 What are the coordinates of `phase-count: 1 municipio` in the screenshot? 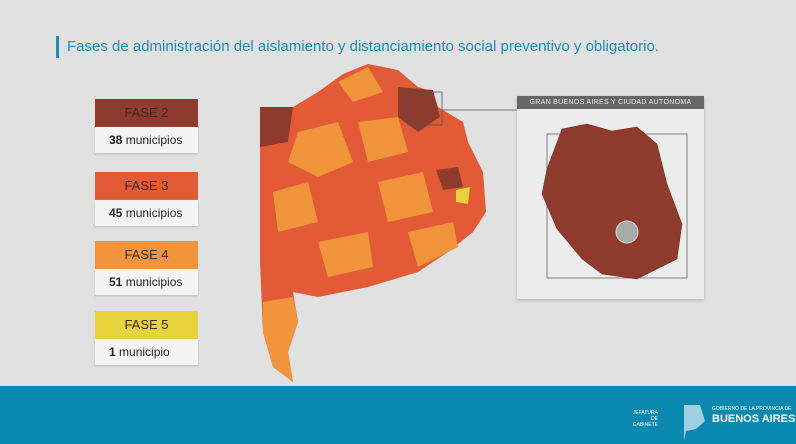 It's located at (146, 352).